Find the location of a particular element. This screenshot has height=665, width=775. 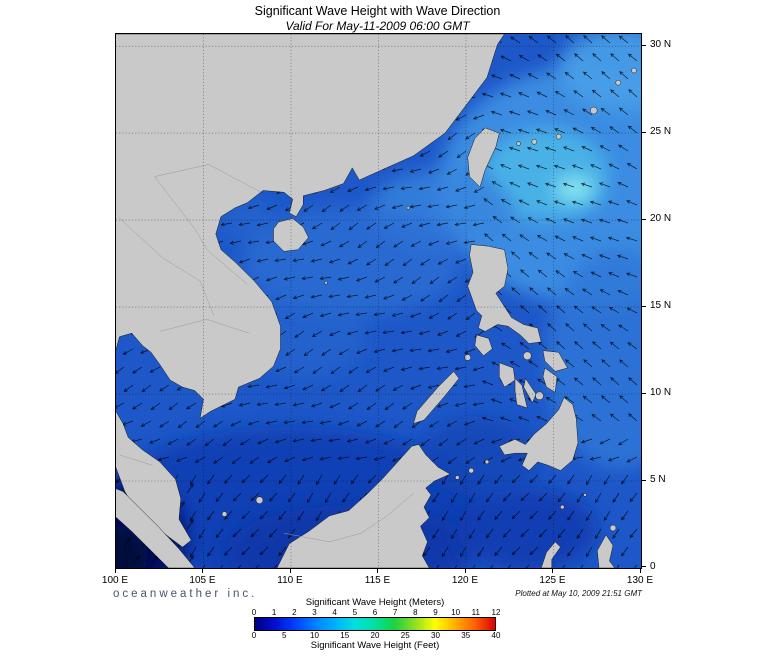

oceanweather-logo: oceanweather inc. is located at coordinates (185, 594).